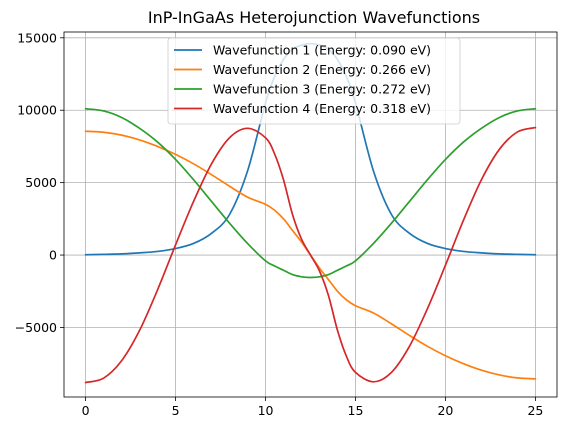 The height and width of the screenshot is (439, 572). I want to click on chart-title: InP-InGaAs Heterojunction Wavefunctions, so click(314, 17).